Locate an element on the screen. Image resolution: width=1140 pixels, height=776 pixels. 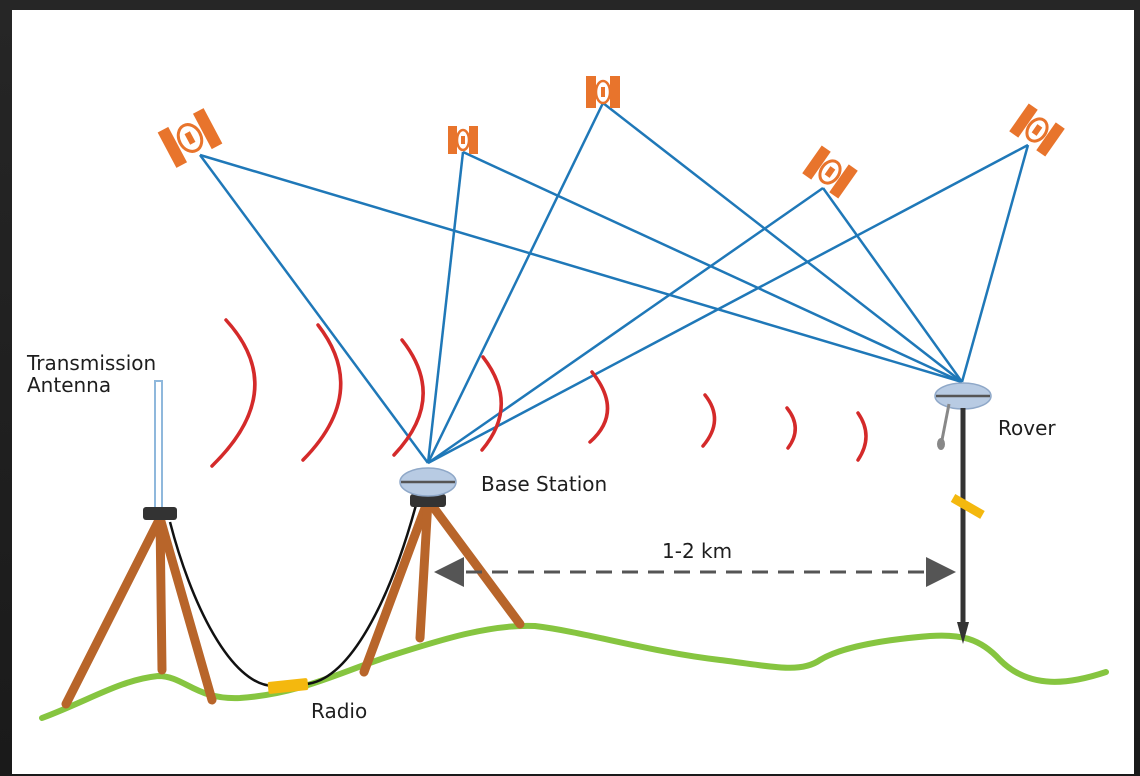
rover-pole-icon is located at coordinates (963, 513).